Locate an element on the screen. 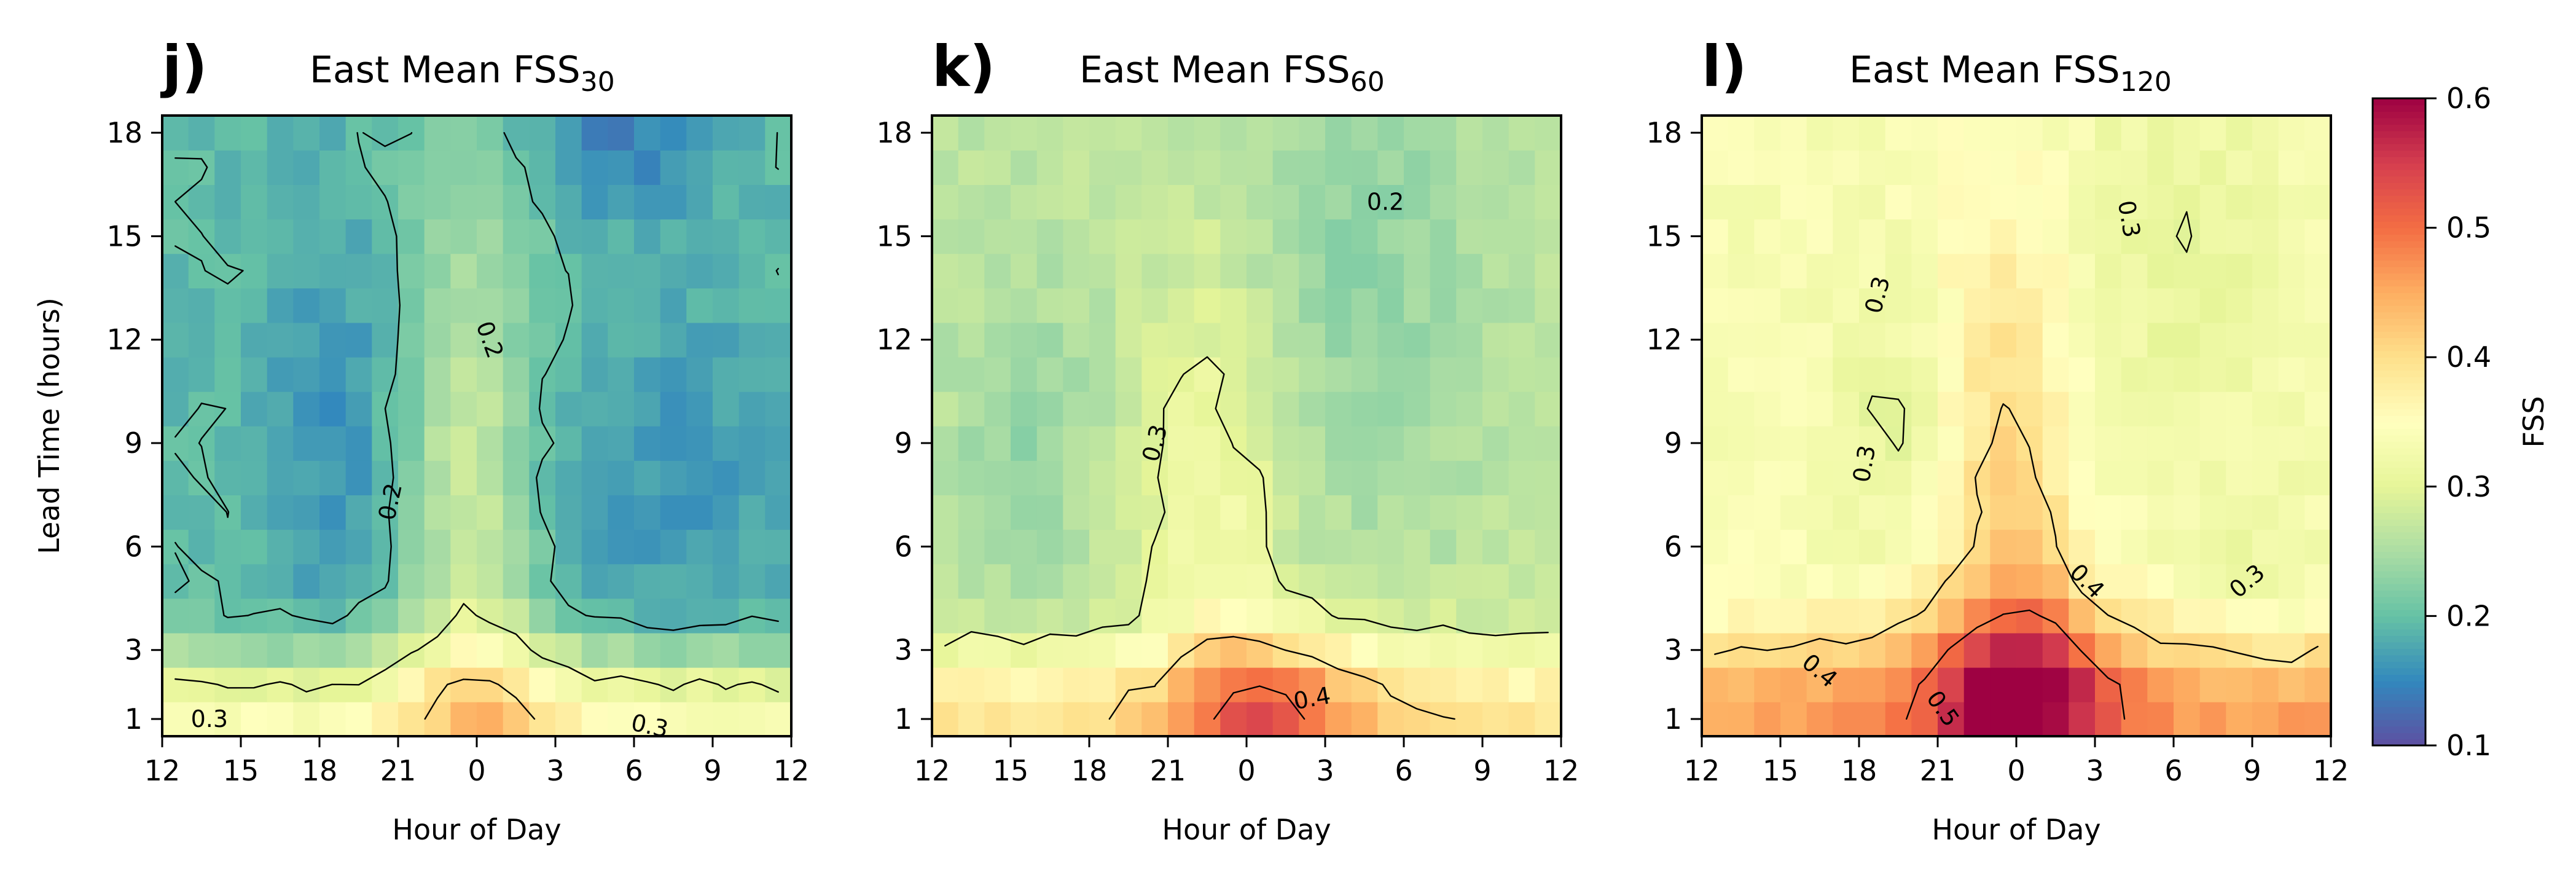 The height and width of the screenshot is (888, 2576). y-tick-label: 12 is located at coordinates (124, 339).